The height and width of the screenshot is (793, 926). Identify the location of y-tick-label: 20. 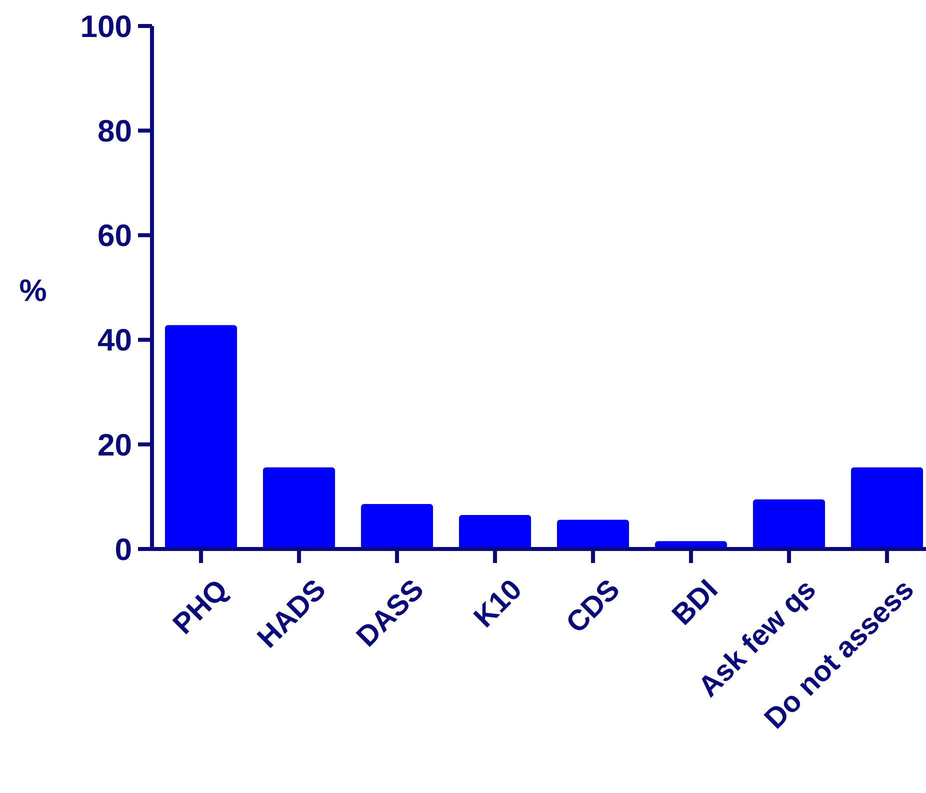
(115, 444).